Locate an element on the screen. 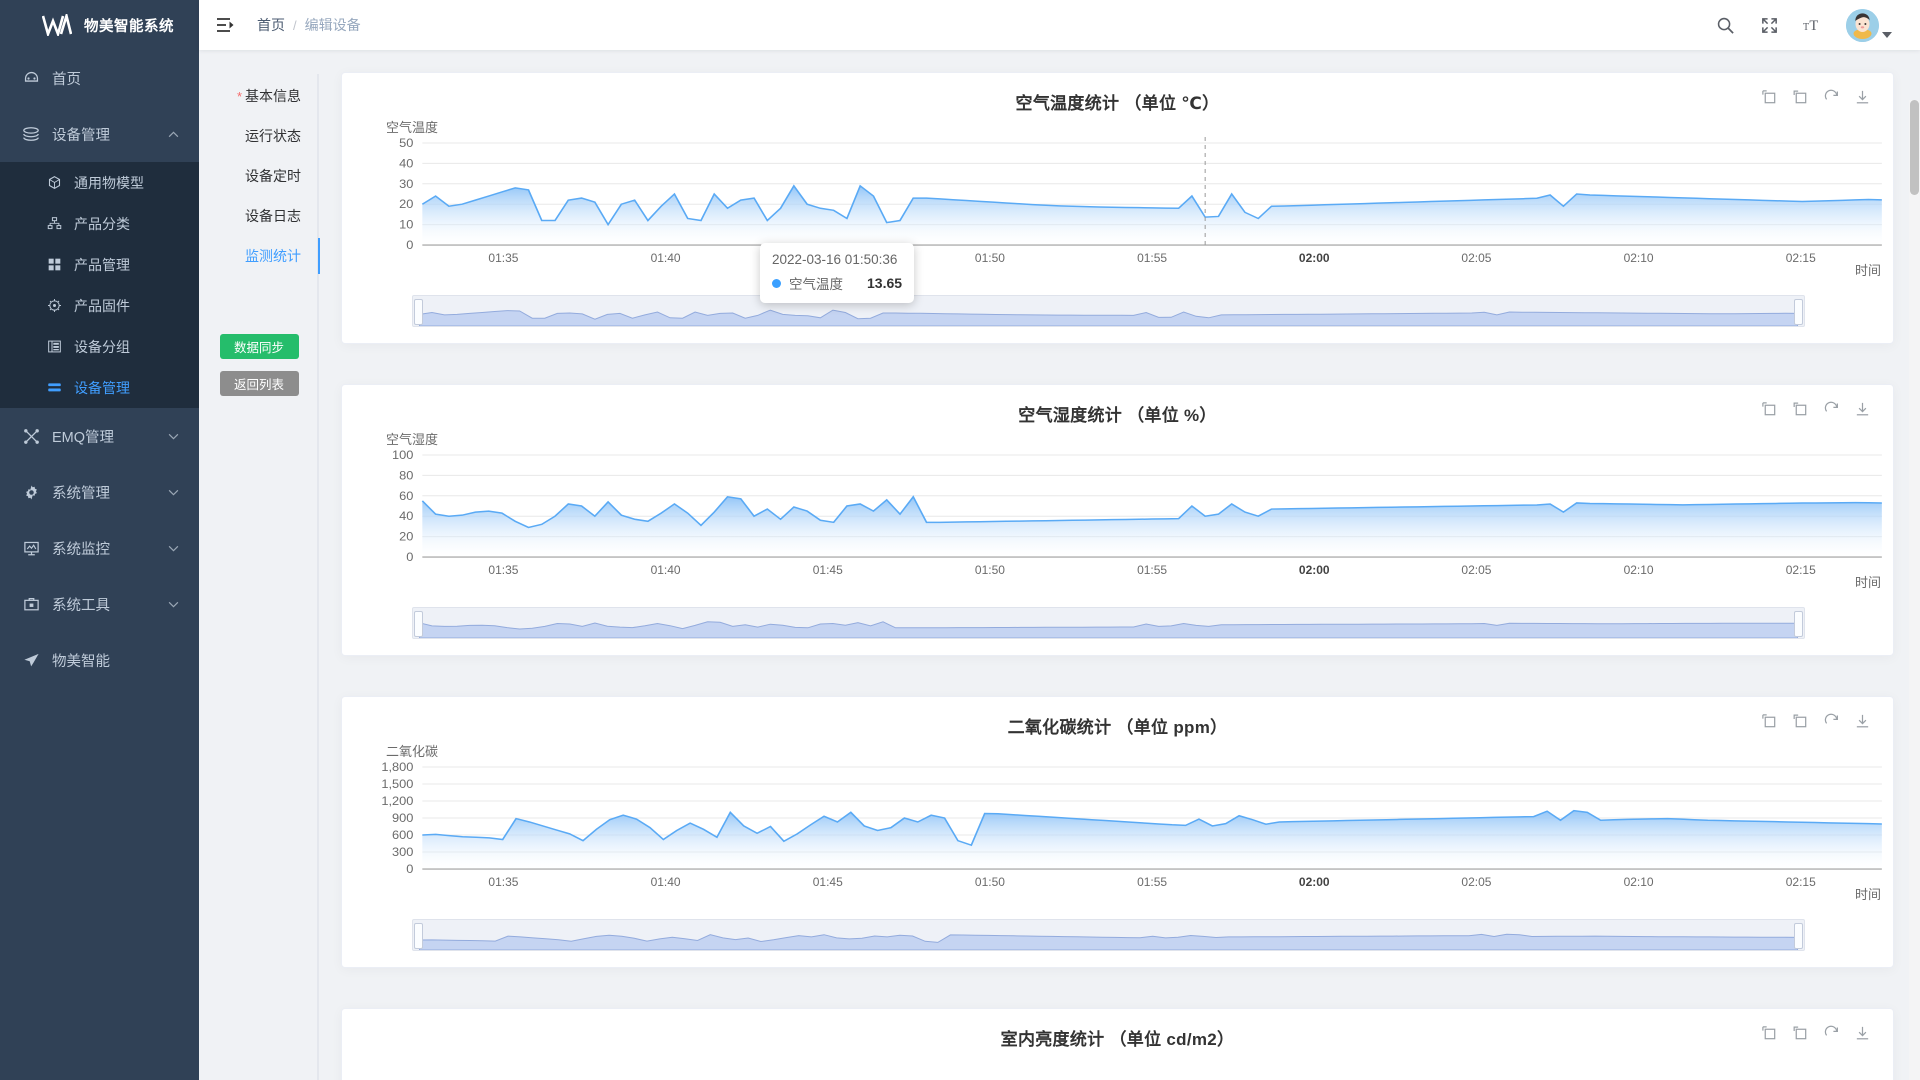  sidebar-item-system-tools: 系统工具 is located at coordinates (99, 604).